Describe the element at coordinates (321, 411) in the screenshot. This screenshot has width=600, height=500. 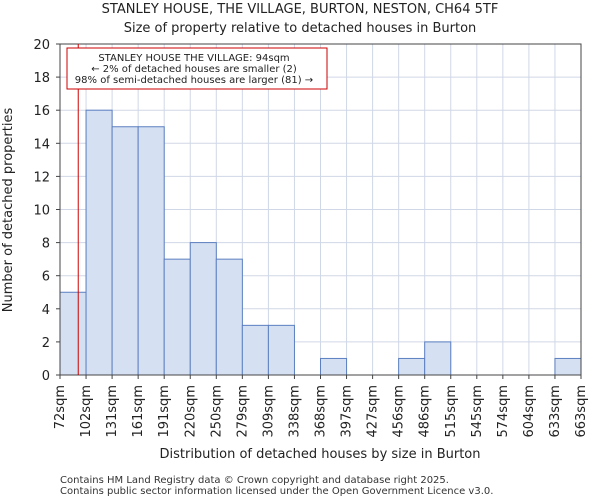
I see `x-tick-label: 368sqm` at that location.